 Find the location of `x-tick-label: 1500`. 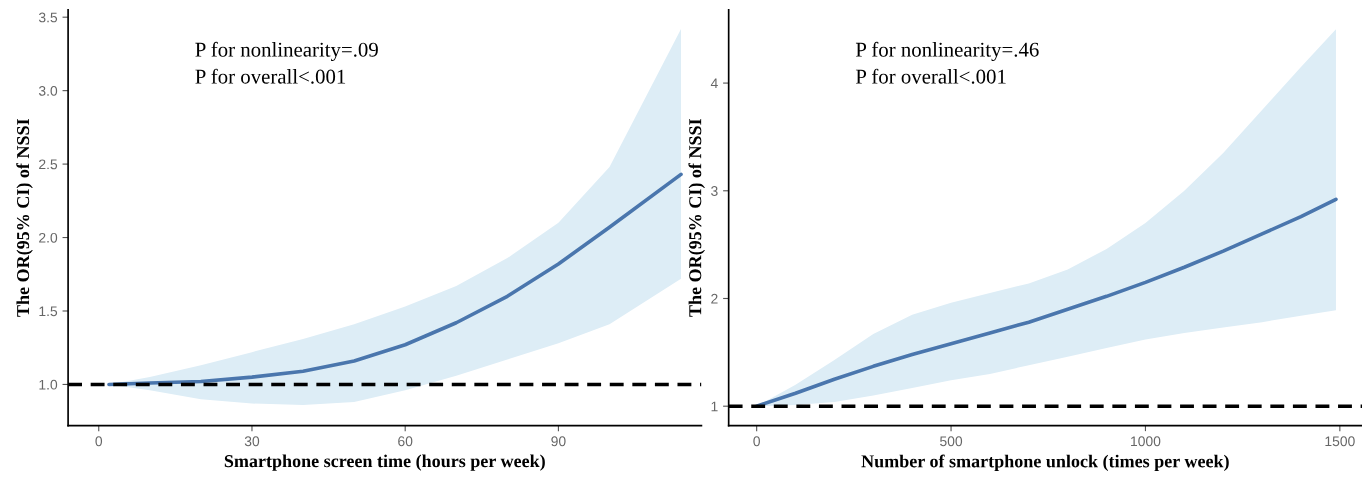

x-tick-label: 1500 is located at coordinates (1340, 441).